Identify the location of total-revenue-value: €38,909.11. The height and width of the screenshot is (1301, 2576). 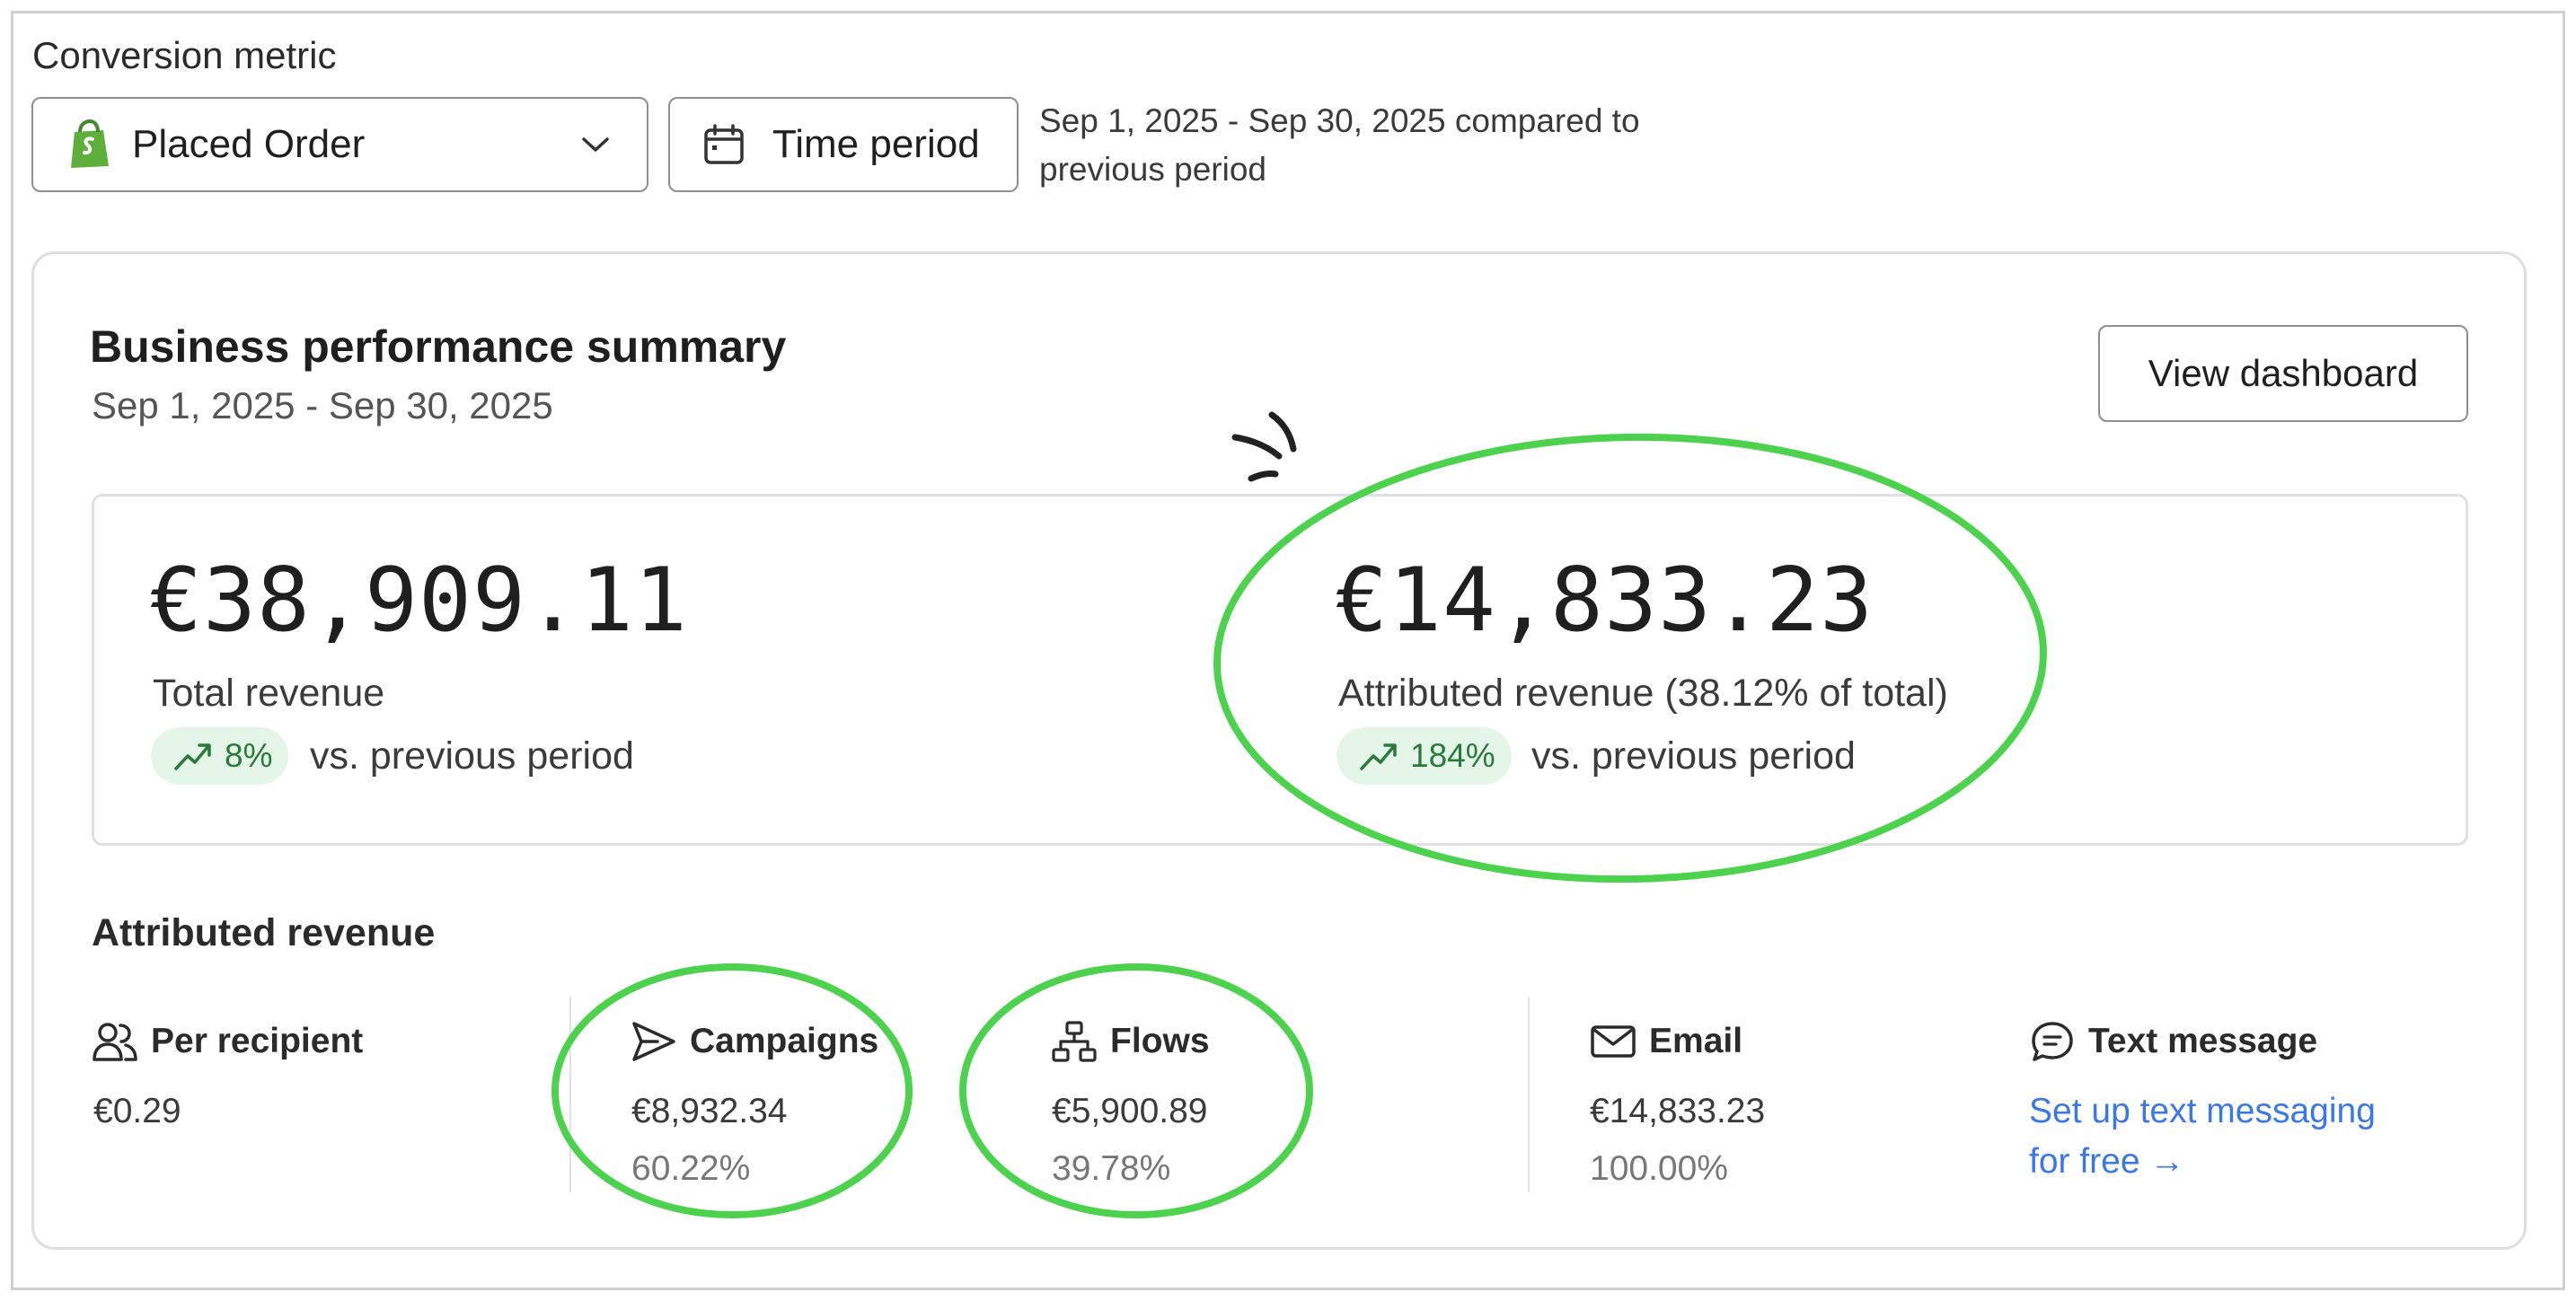
(419, 600).